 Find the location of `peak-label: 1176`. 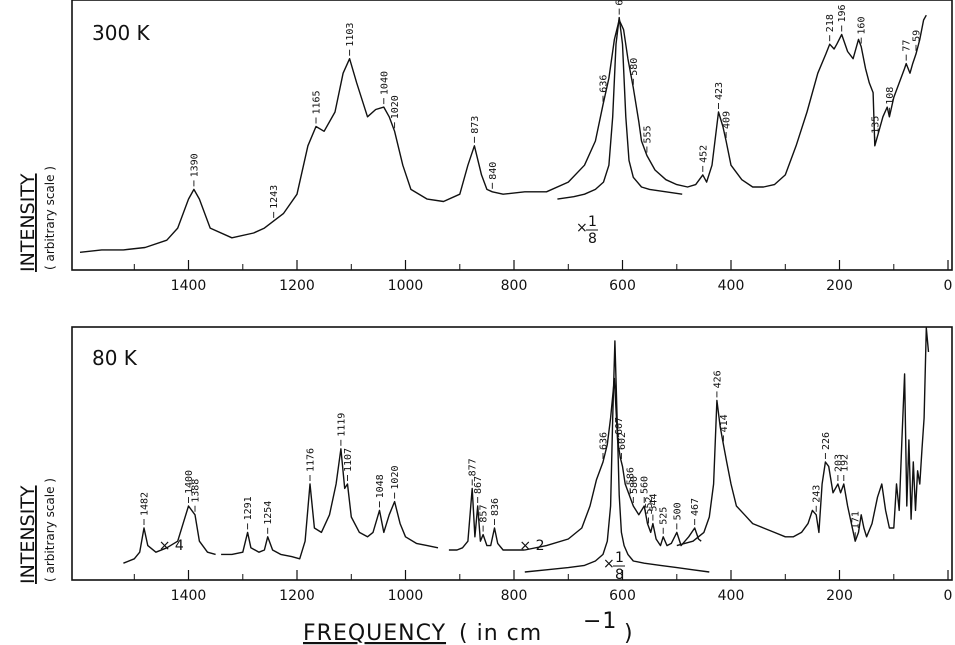

peak-label: 1176 is located at coordinates (311, 460).